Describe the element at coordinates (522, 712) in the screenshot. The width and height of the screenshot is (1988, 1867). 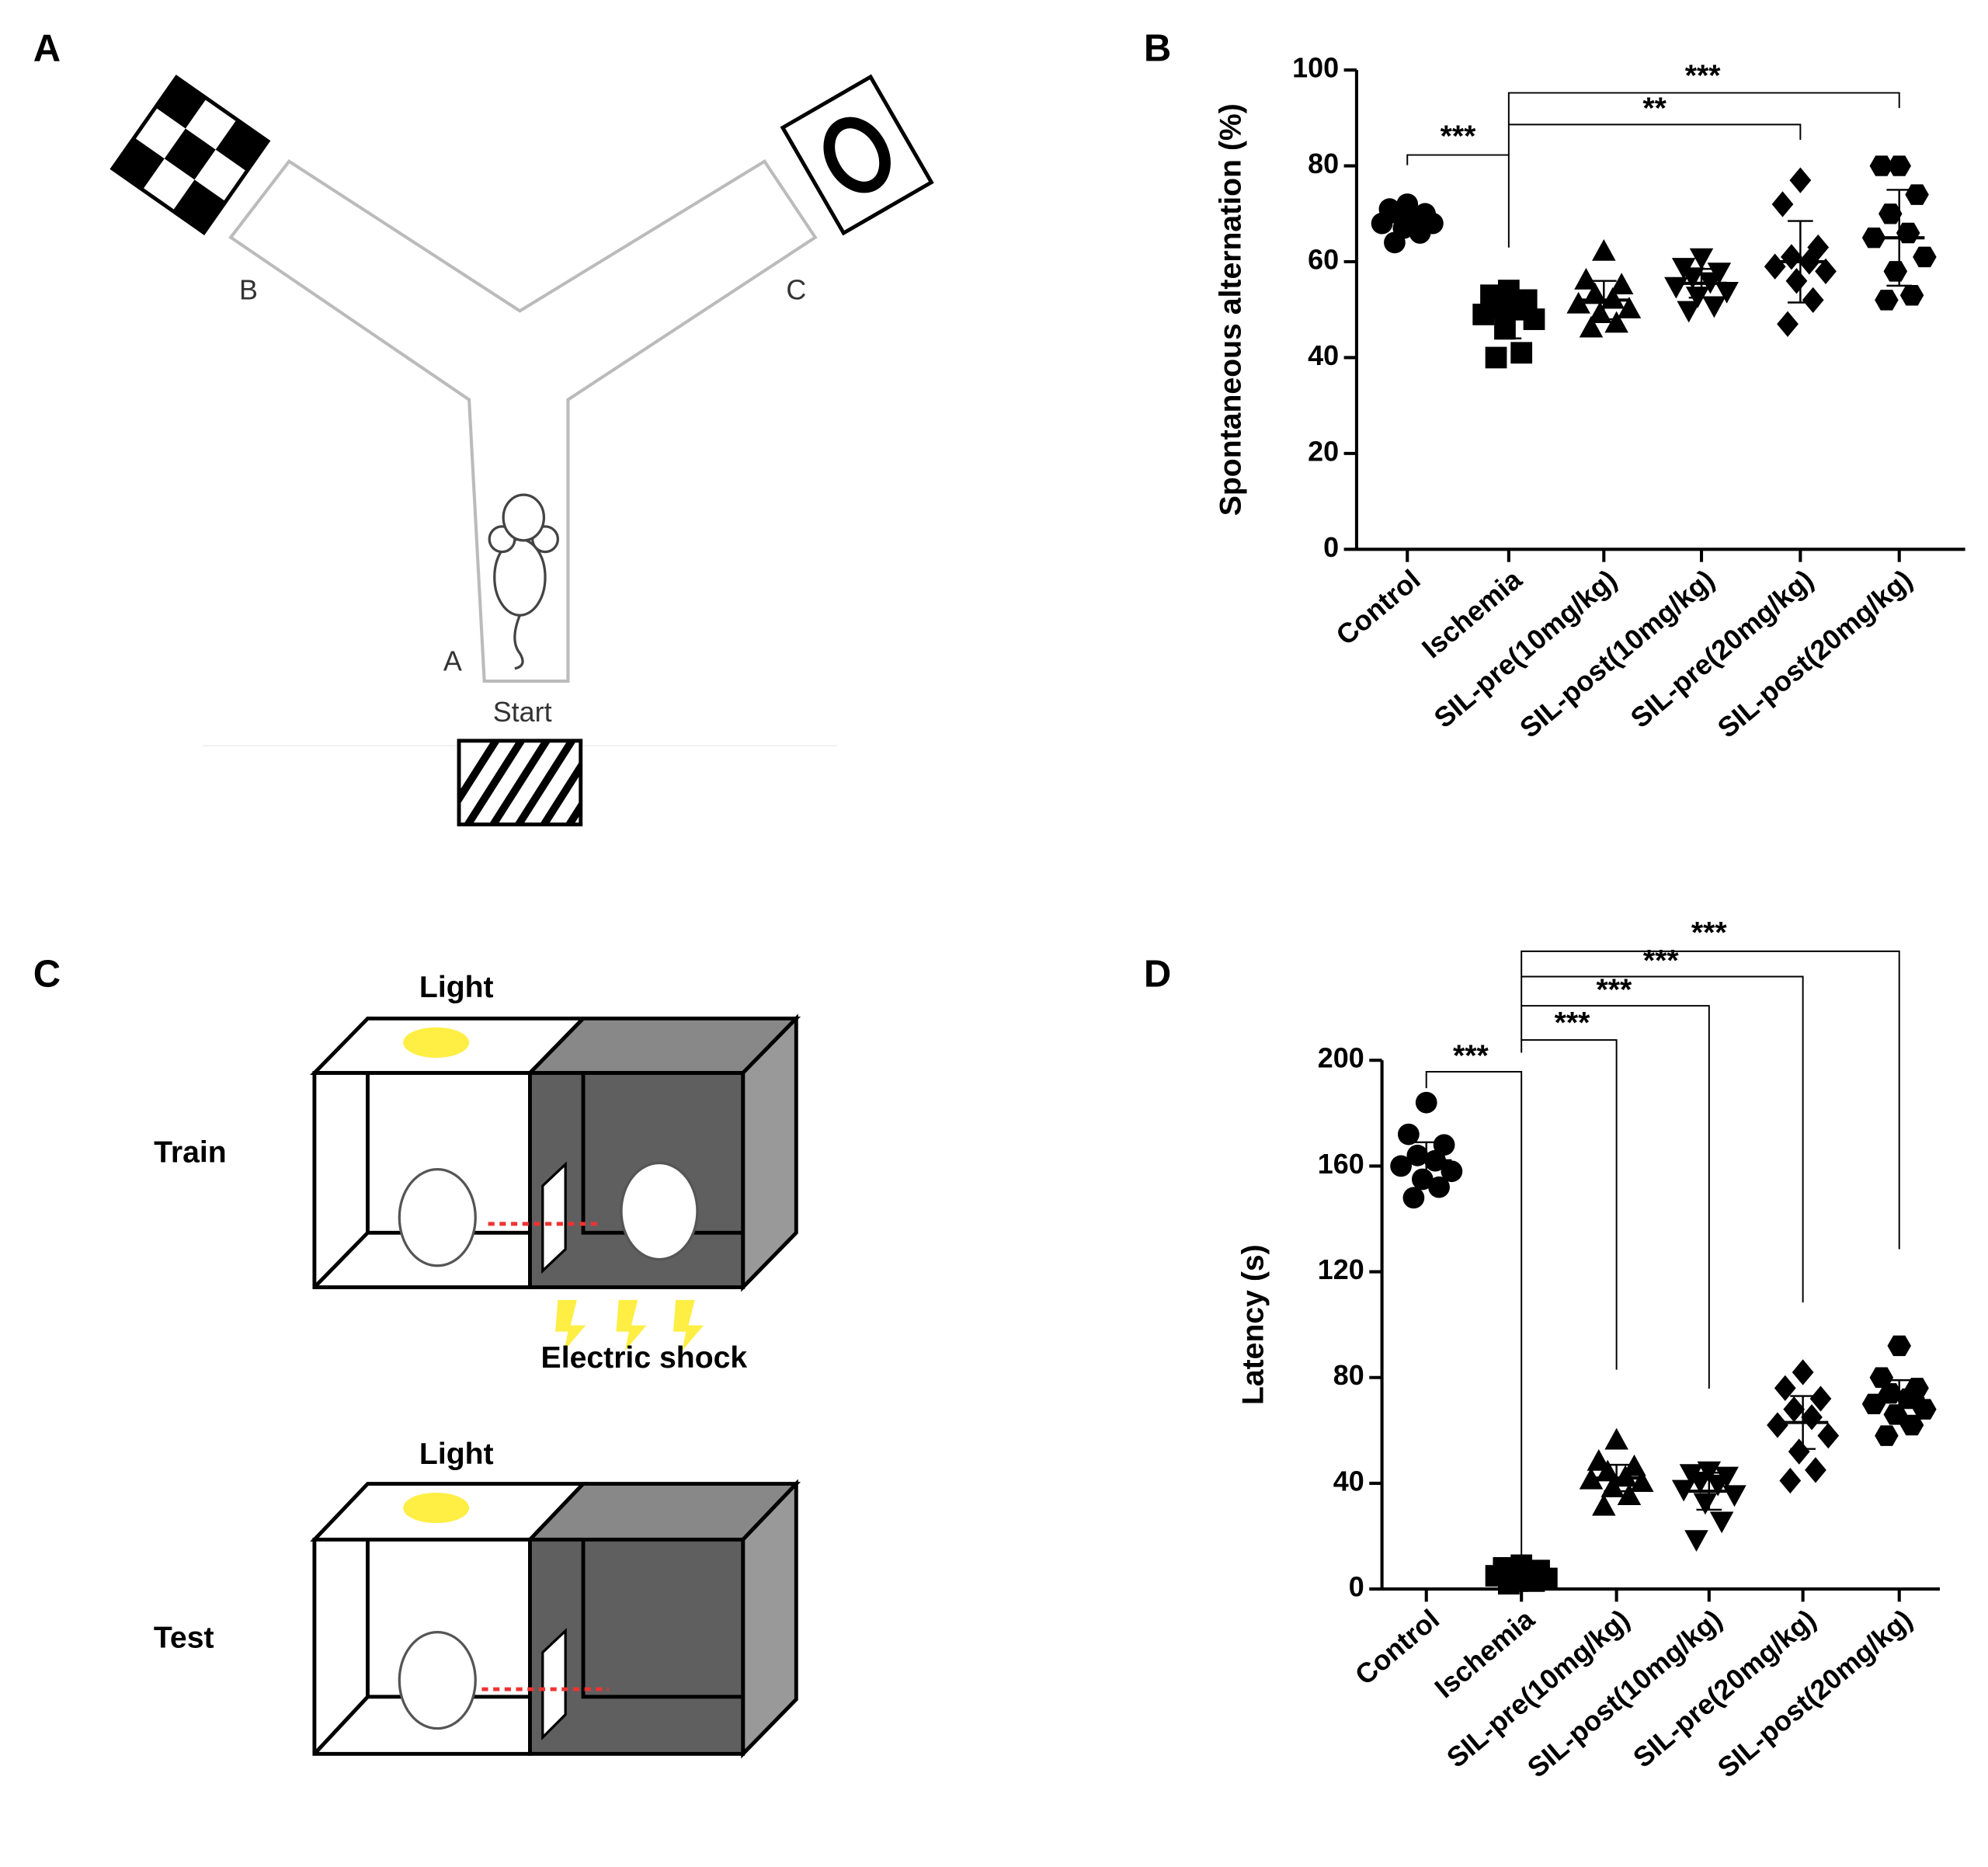
I see `start-label: Start` at that location.